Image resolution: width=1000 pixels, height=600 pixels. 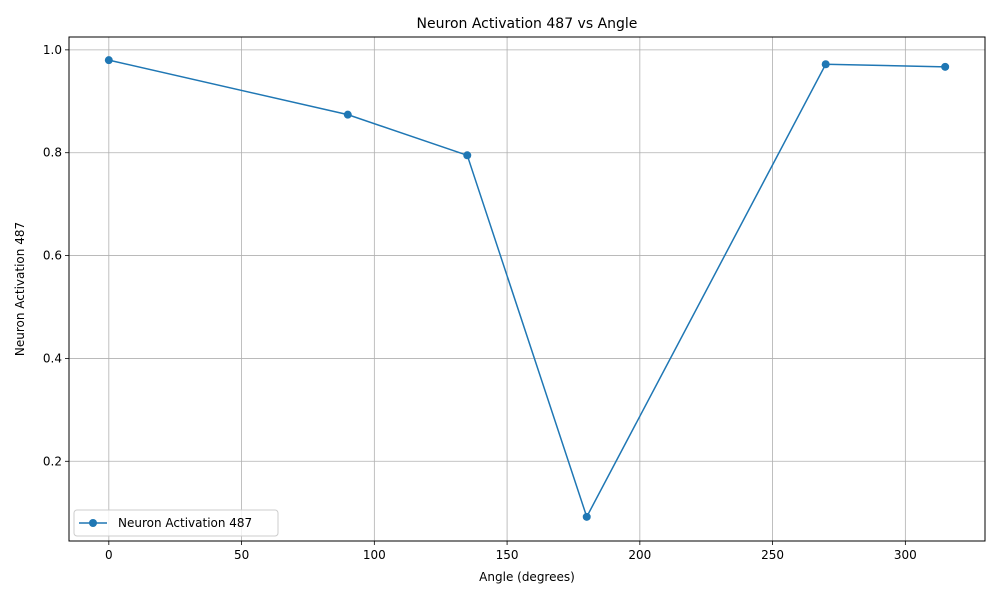 What do you see at coordinates (93, 523) in the screenshot?
I see `legend-marker-sample` at bounding box center [93, 523].